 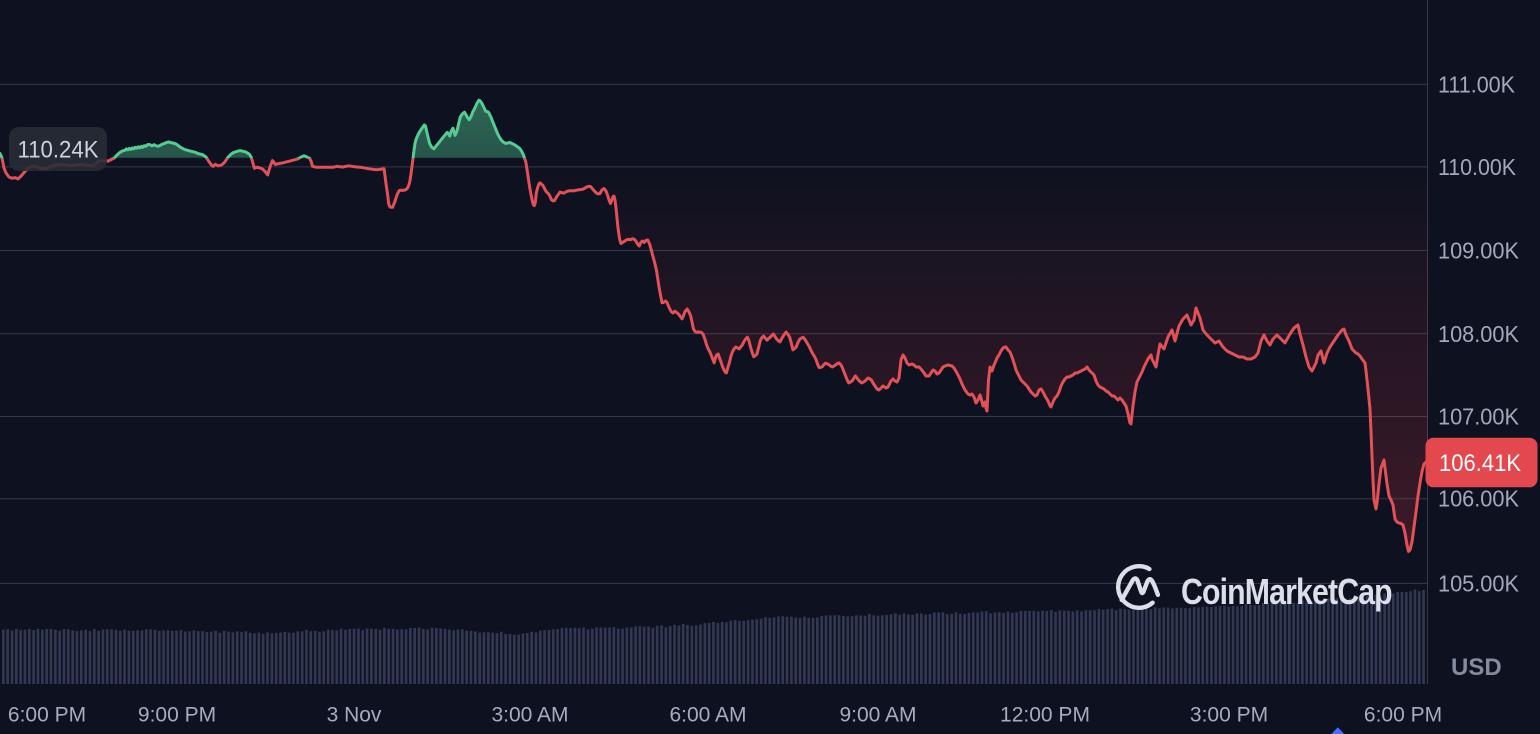 What do you see at coordinates (529, 715) in the screenshot?
I see `svg-text: 3:00 AM` at bounding box center [529, 715].